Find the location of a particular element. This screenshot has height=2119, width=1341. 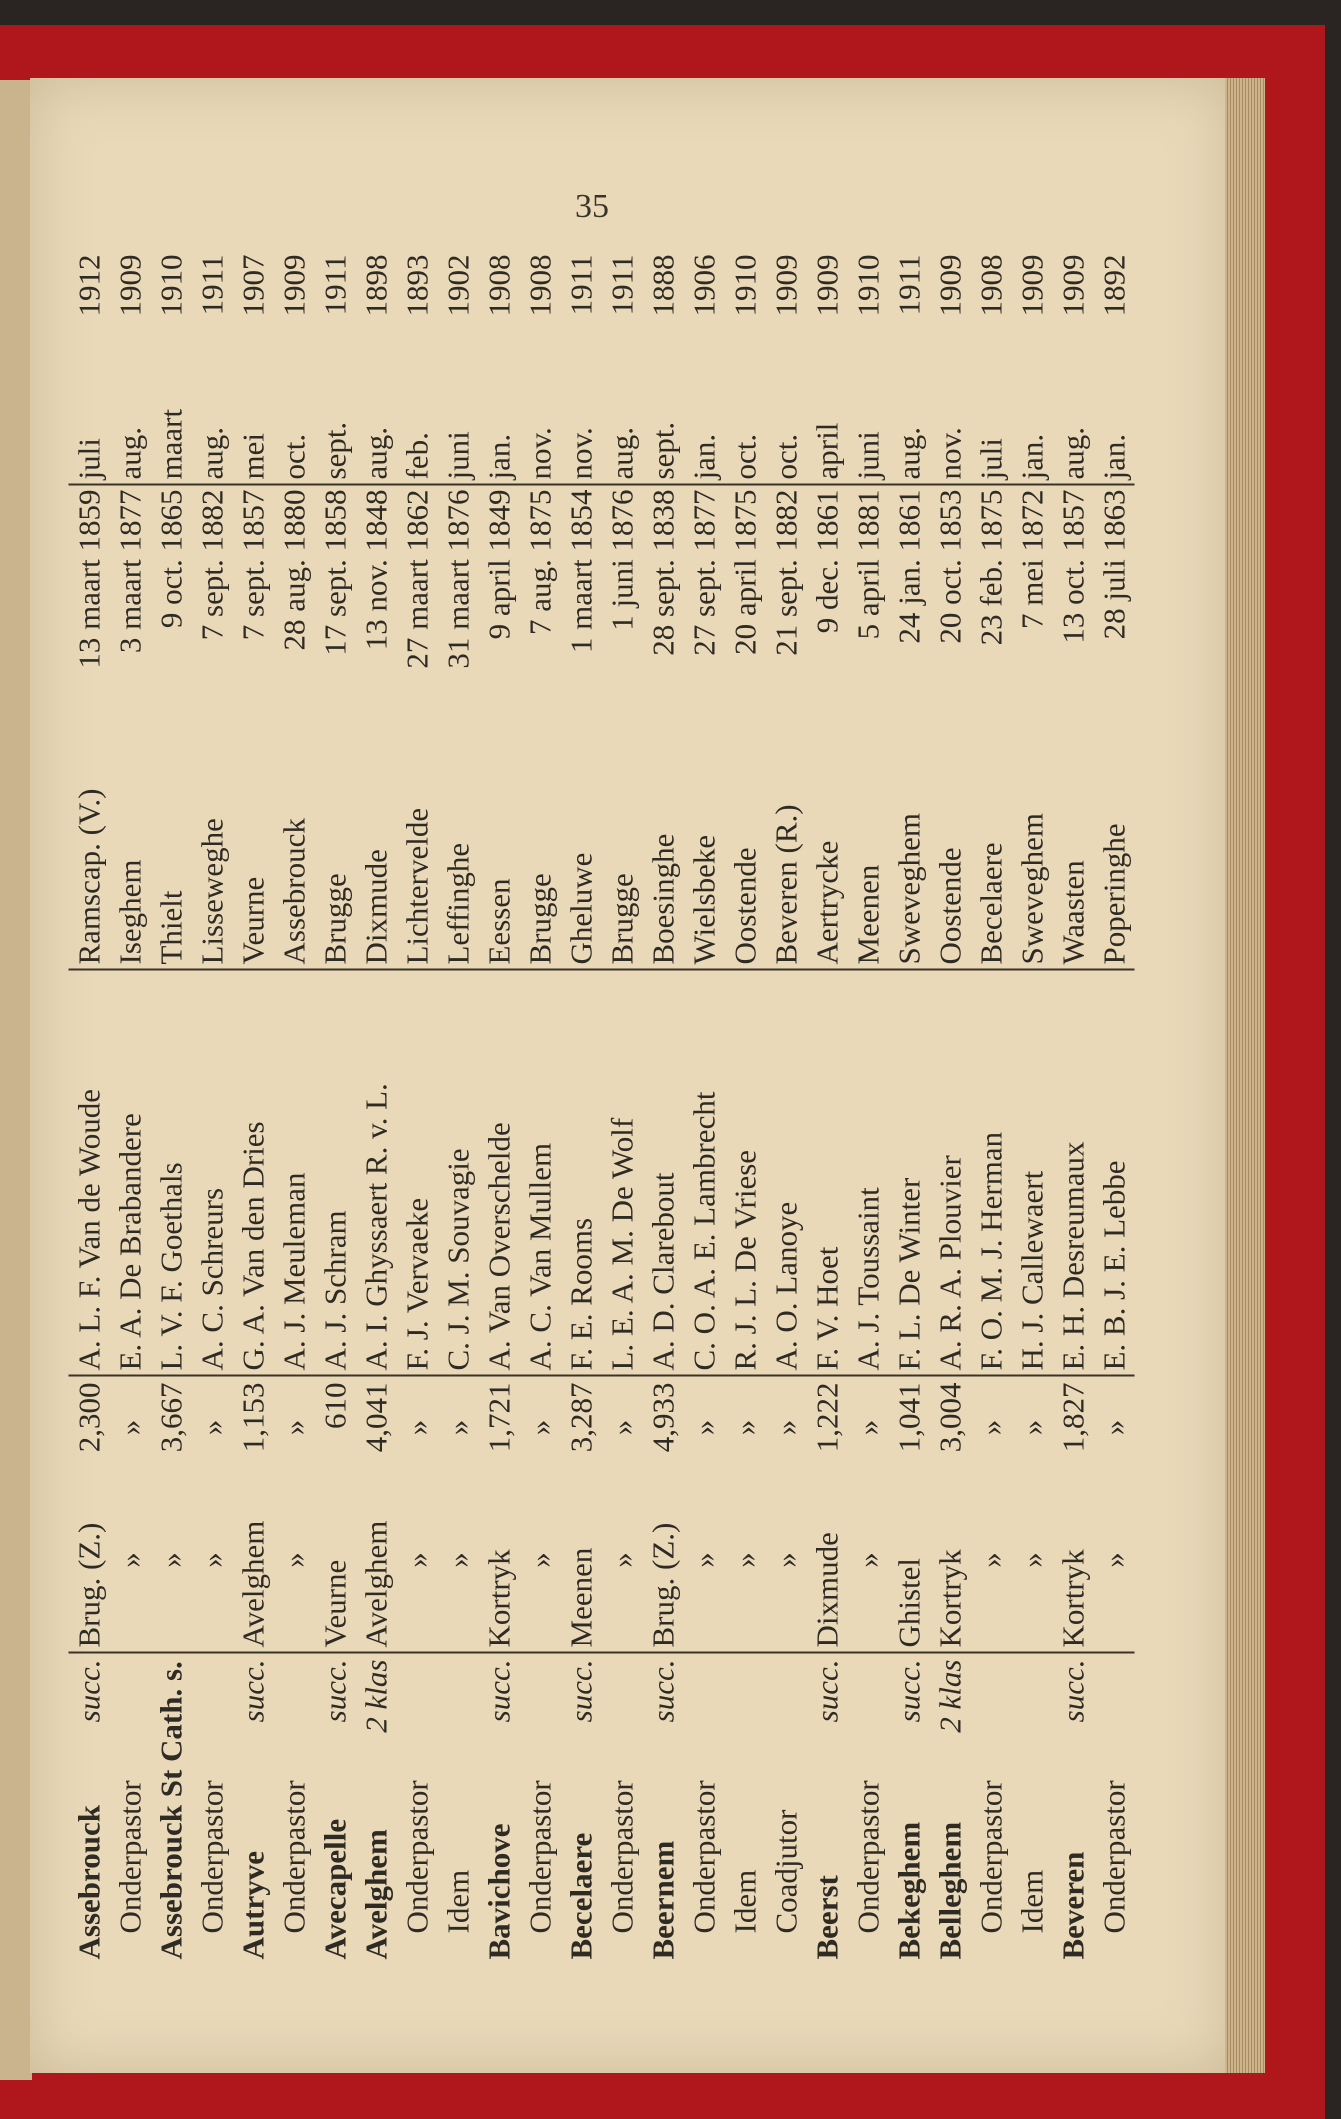

birthplace-cell: Brugge is located at coordinates (540, 855).